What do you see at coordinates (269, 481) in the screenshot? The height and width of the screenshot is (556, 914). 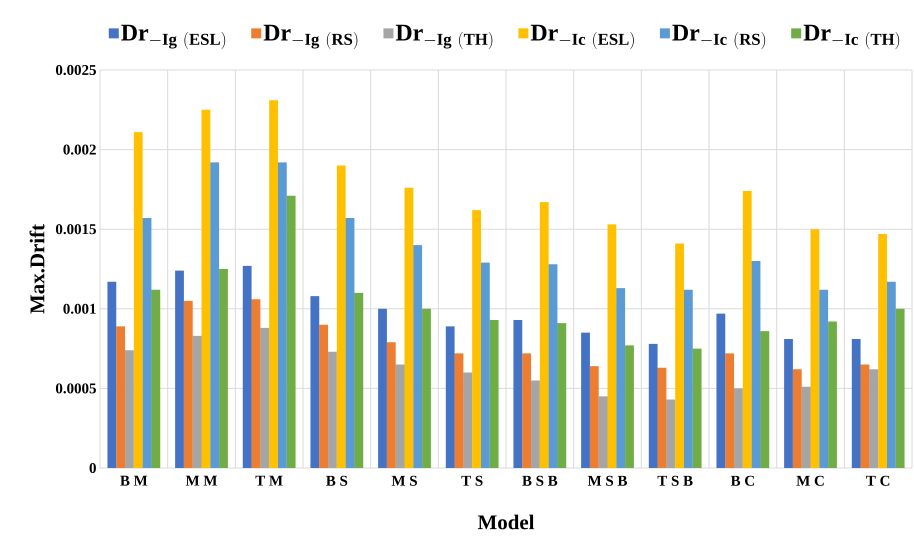 I see `x-tick-label: T M` at bounding box center [269, 481].